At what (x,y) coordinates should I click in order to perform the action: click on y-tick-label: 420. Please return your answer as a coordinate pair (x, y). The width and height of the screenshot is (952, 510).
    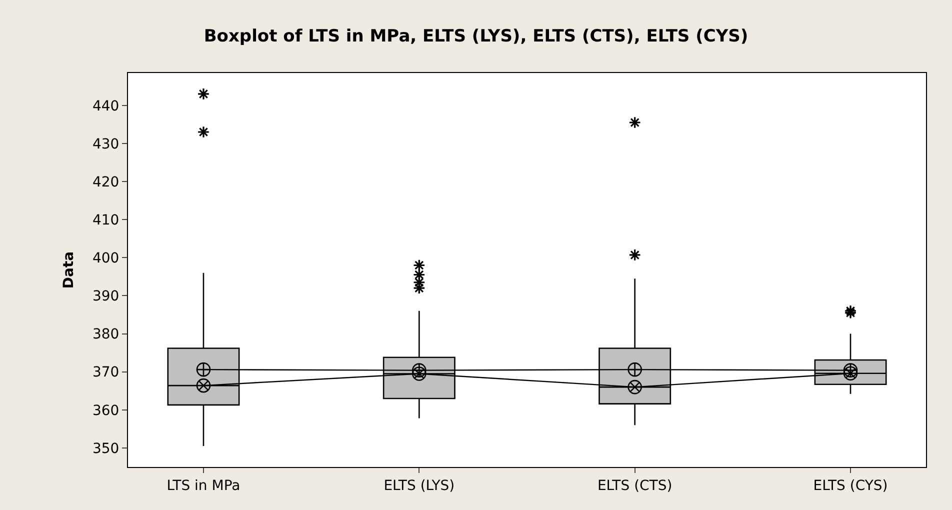
    Looking at the image, I should click on (106, 182).